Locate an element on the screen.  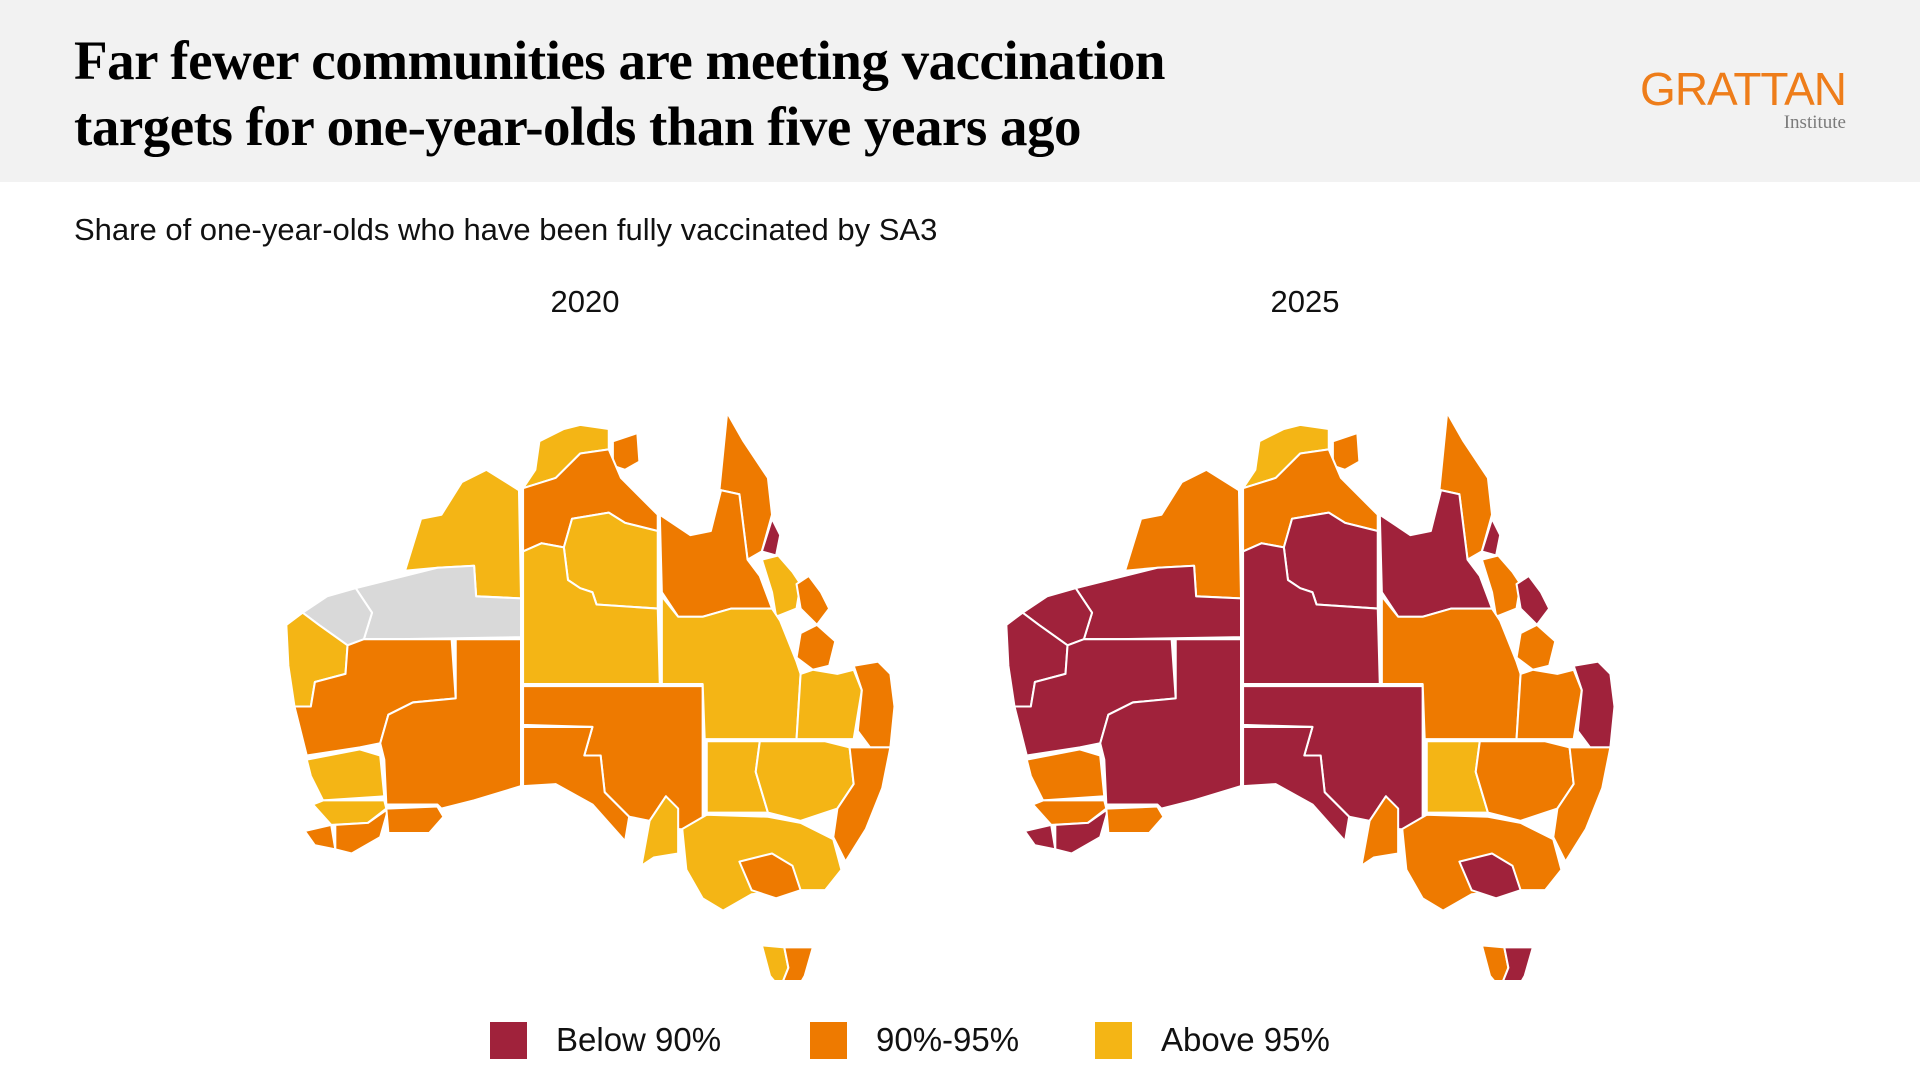
legend-item-above-95: Above 95% is located at coordinates (1212, 1040).